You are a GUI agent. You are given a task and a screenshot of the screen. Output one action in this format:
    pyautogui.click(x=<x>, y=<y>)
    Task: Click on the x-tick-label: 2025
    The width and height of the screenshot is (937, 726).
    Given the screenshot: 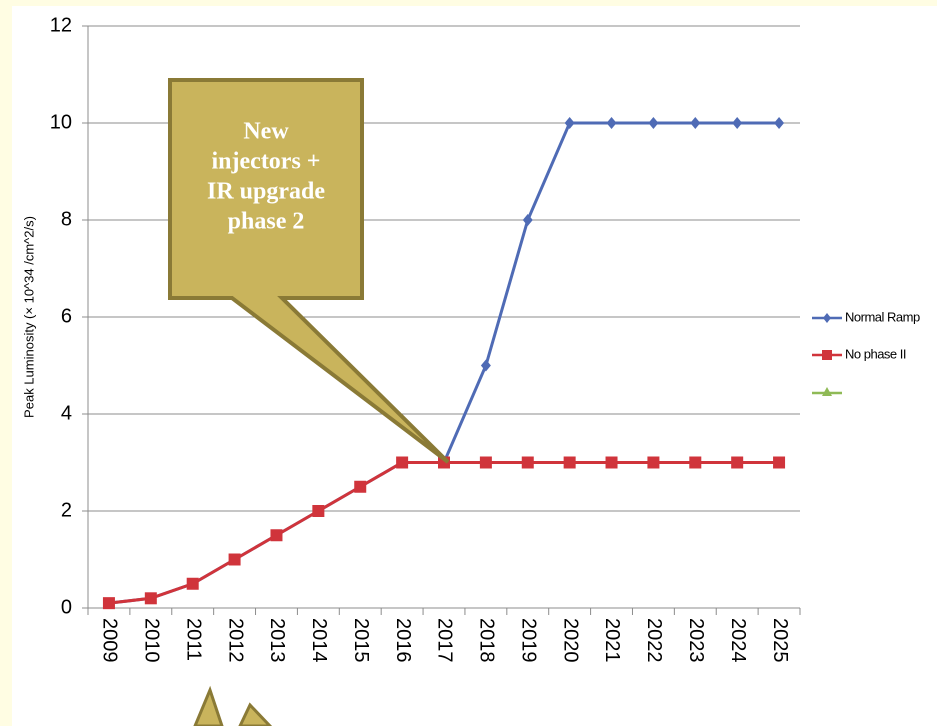 What is the action you would take?
    pyautogui.click(x=780, y=640)
    